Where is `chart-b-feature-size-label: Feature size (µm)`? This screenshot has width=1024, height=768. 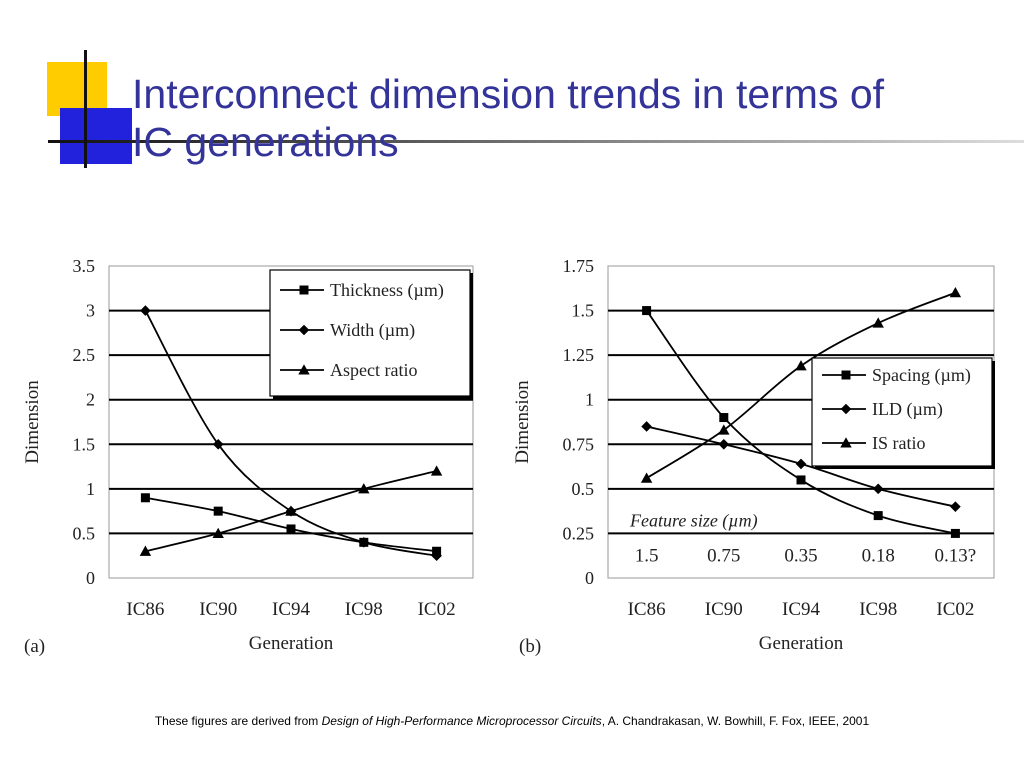 chart-b-feature-size-label: Feature size (µm) is located at coordinates (693, 520).